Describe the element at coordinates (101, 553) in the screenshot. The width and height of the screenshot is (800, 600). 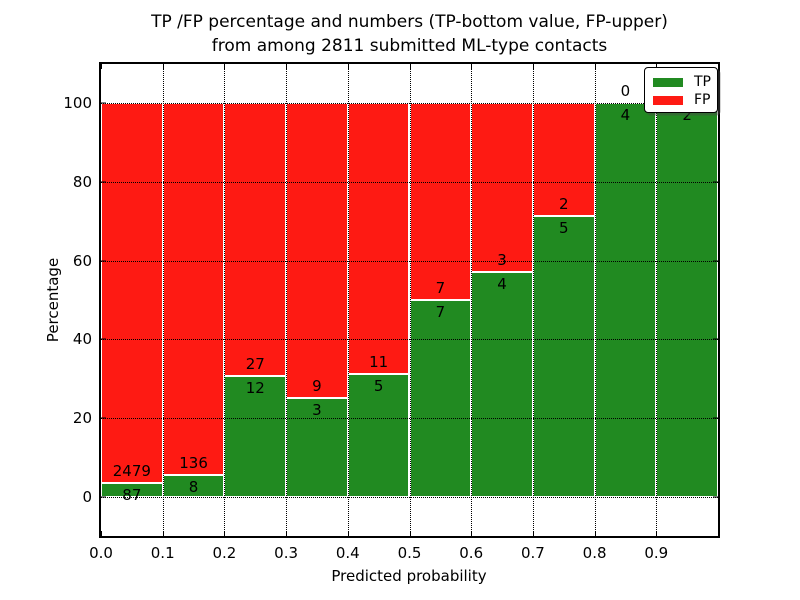
I see `x-tick-label: 0.0` at that location.